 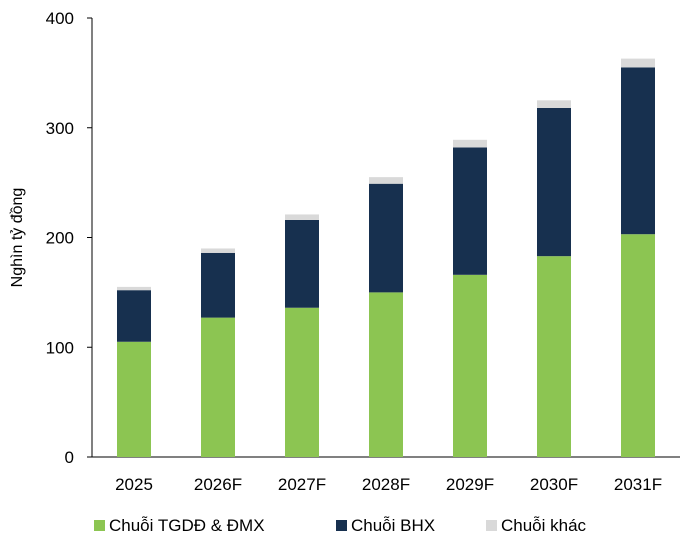 I want to click on bar-segment-tgdd-dmx-2027F, so click(x=302, y=382).